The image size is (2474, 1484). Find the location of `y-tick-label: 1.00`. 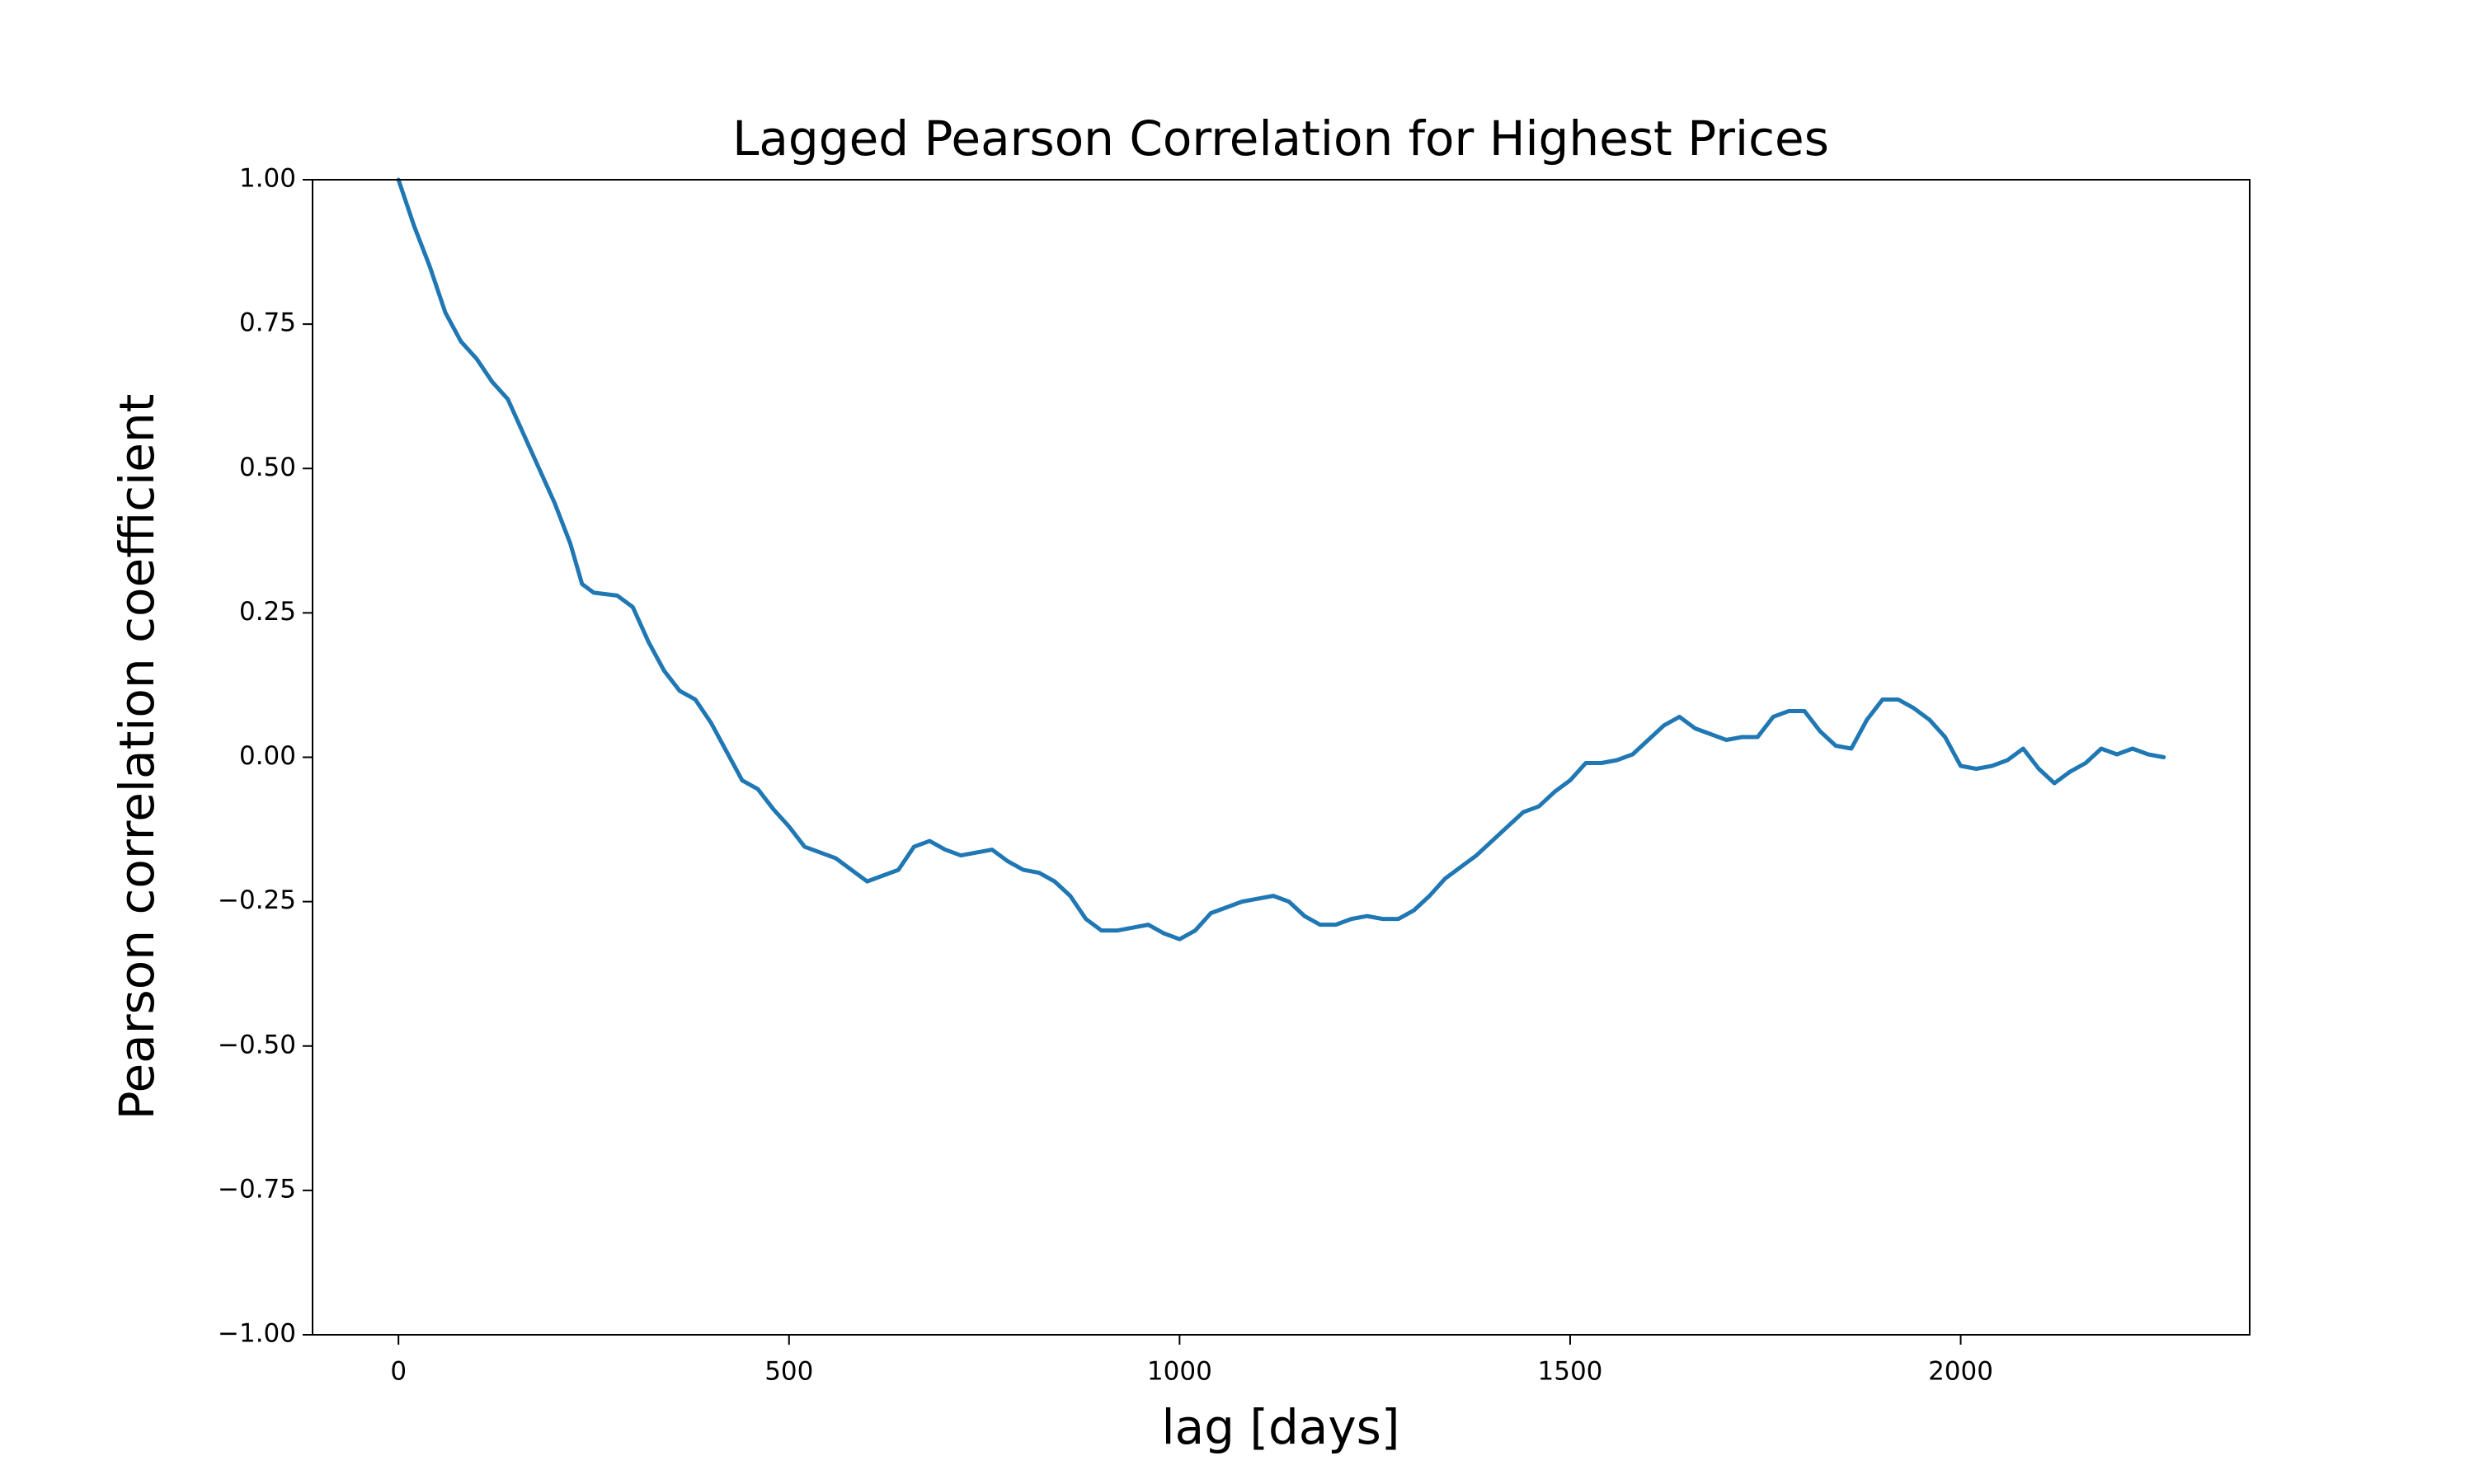

y-tick-label: 1.00 is located at coordinates (267, 179).